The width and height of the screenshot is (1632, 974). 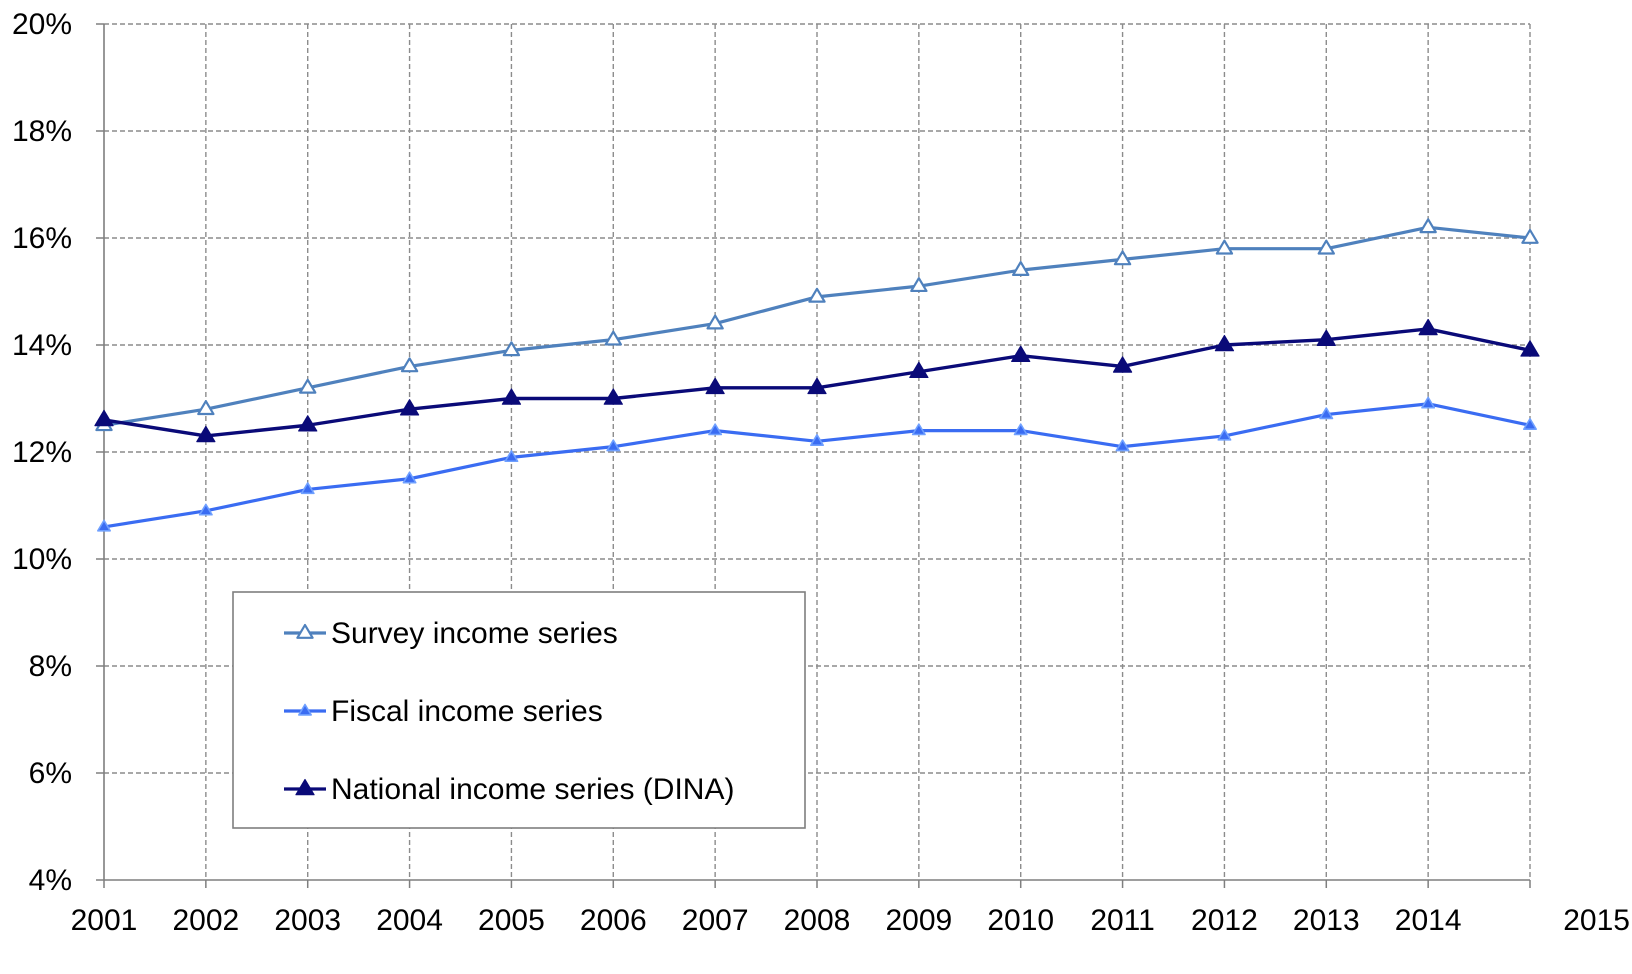 I want to click on y-tick-label: 18%, so click(x=42, y=131).